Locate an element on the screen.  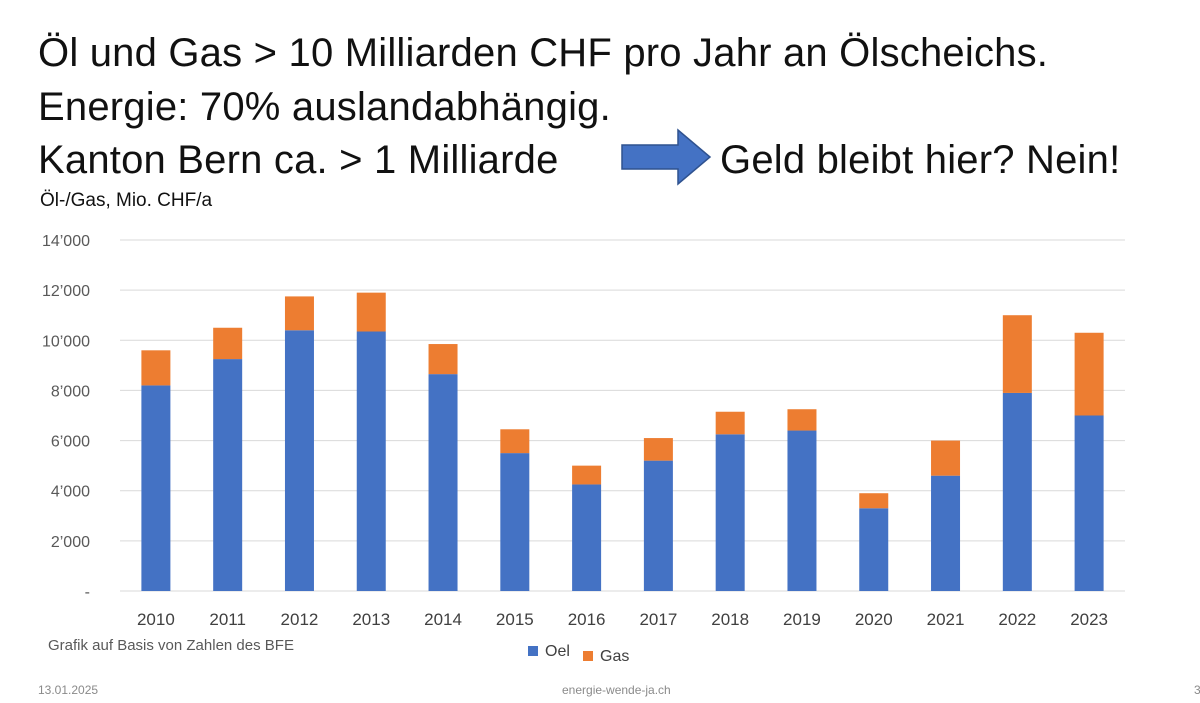
x-tick-label: 2018 is located at coordinates (730, 619).